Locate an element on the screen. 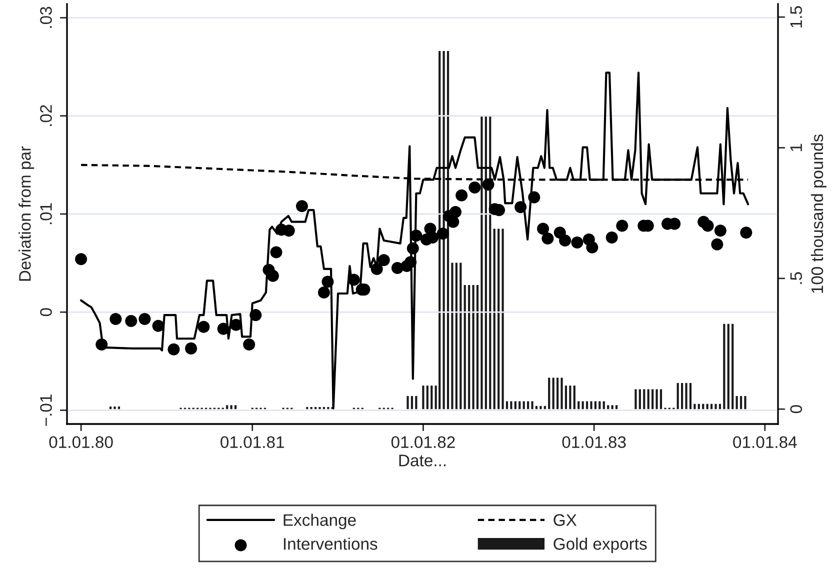 The image size is (838, 570). y-tick-label: .03 is located at coordinates (46, 17).